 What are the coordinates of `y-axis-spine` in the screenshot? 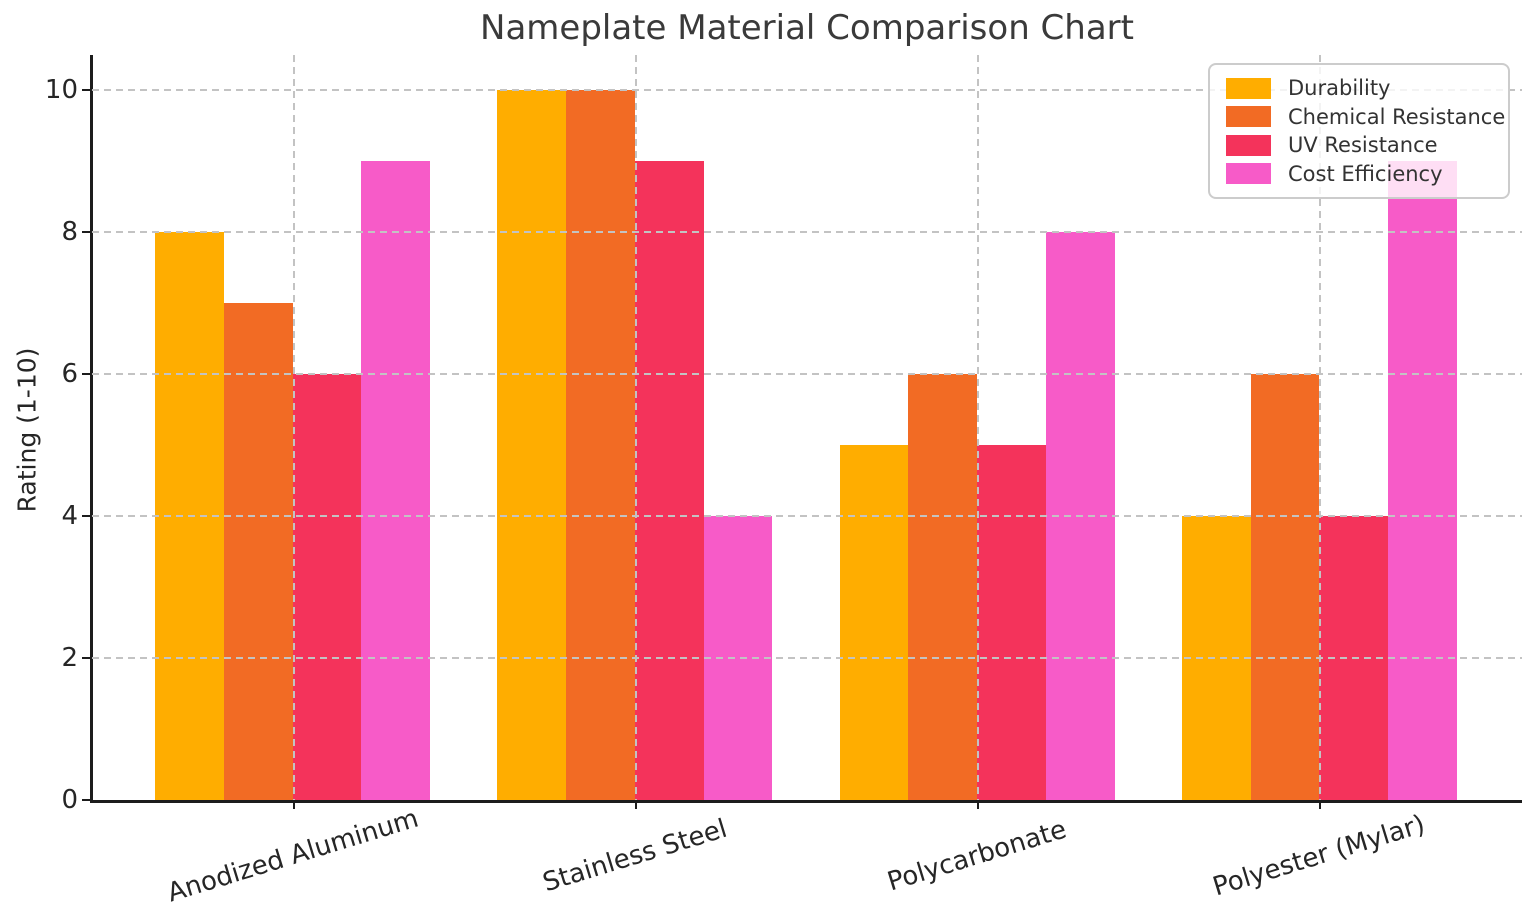 It's located at (91, 429).